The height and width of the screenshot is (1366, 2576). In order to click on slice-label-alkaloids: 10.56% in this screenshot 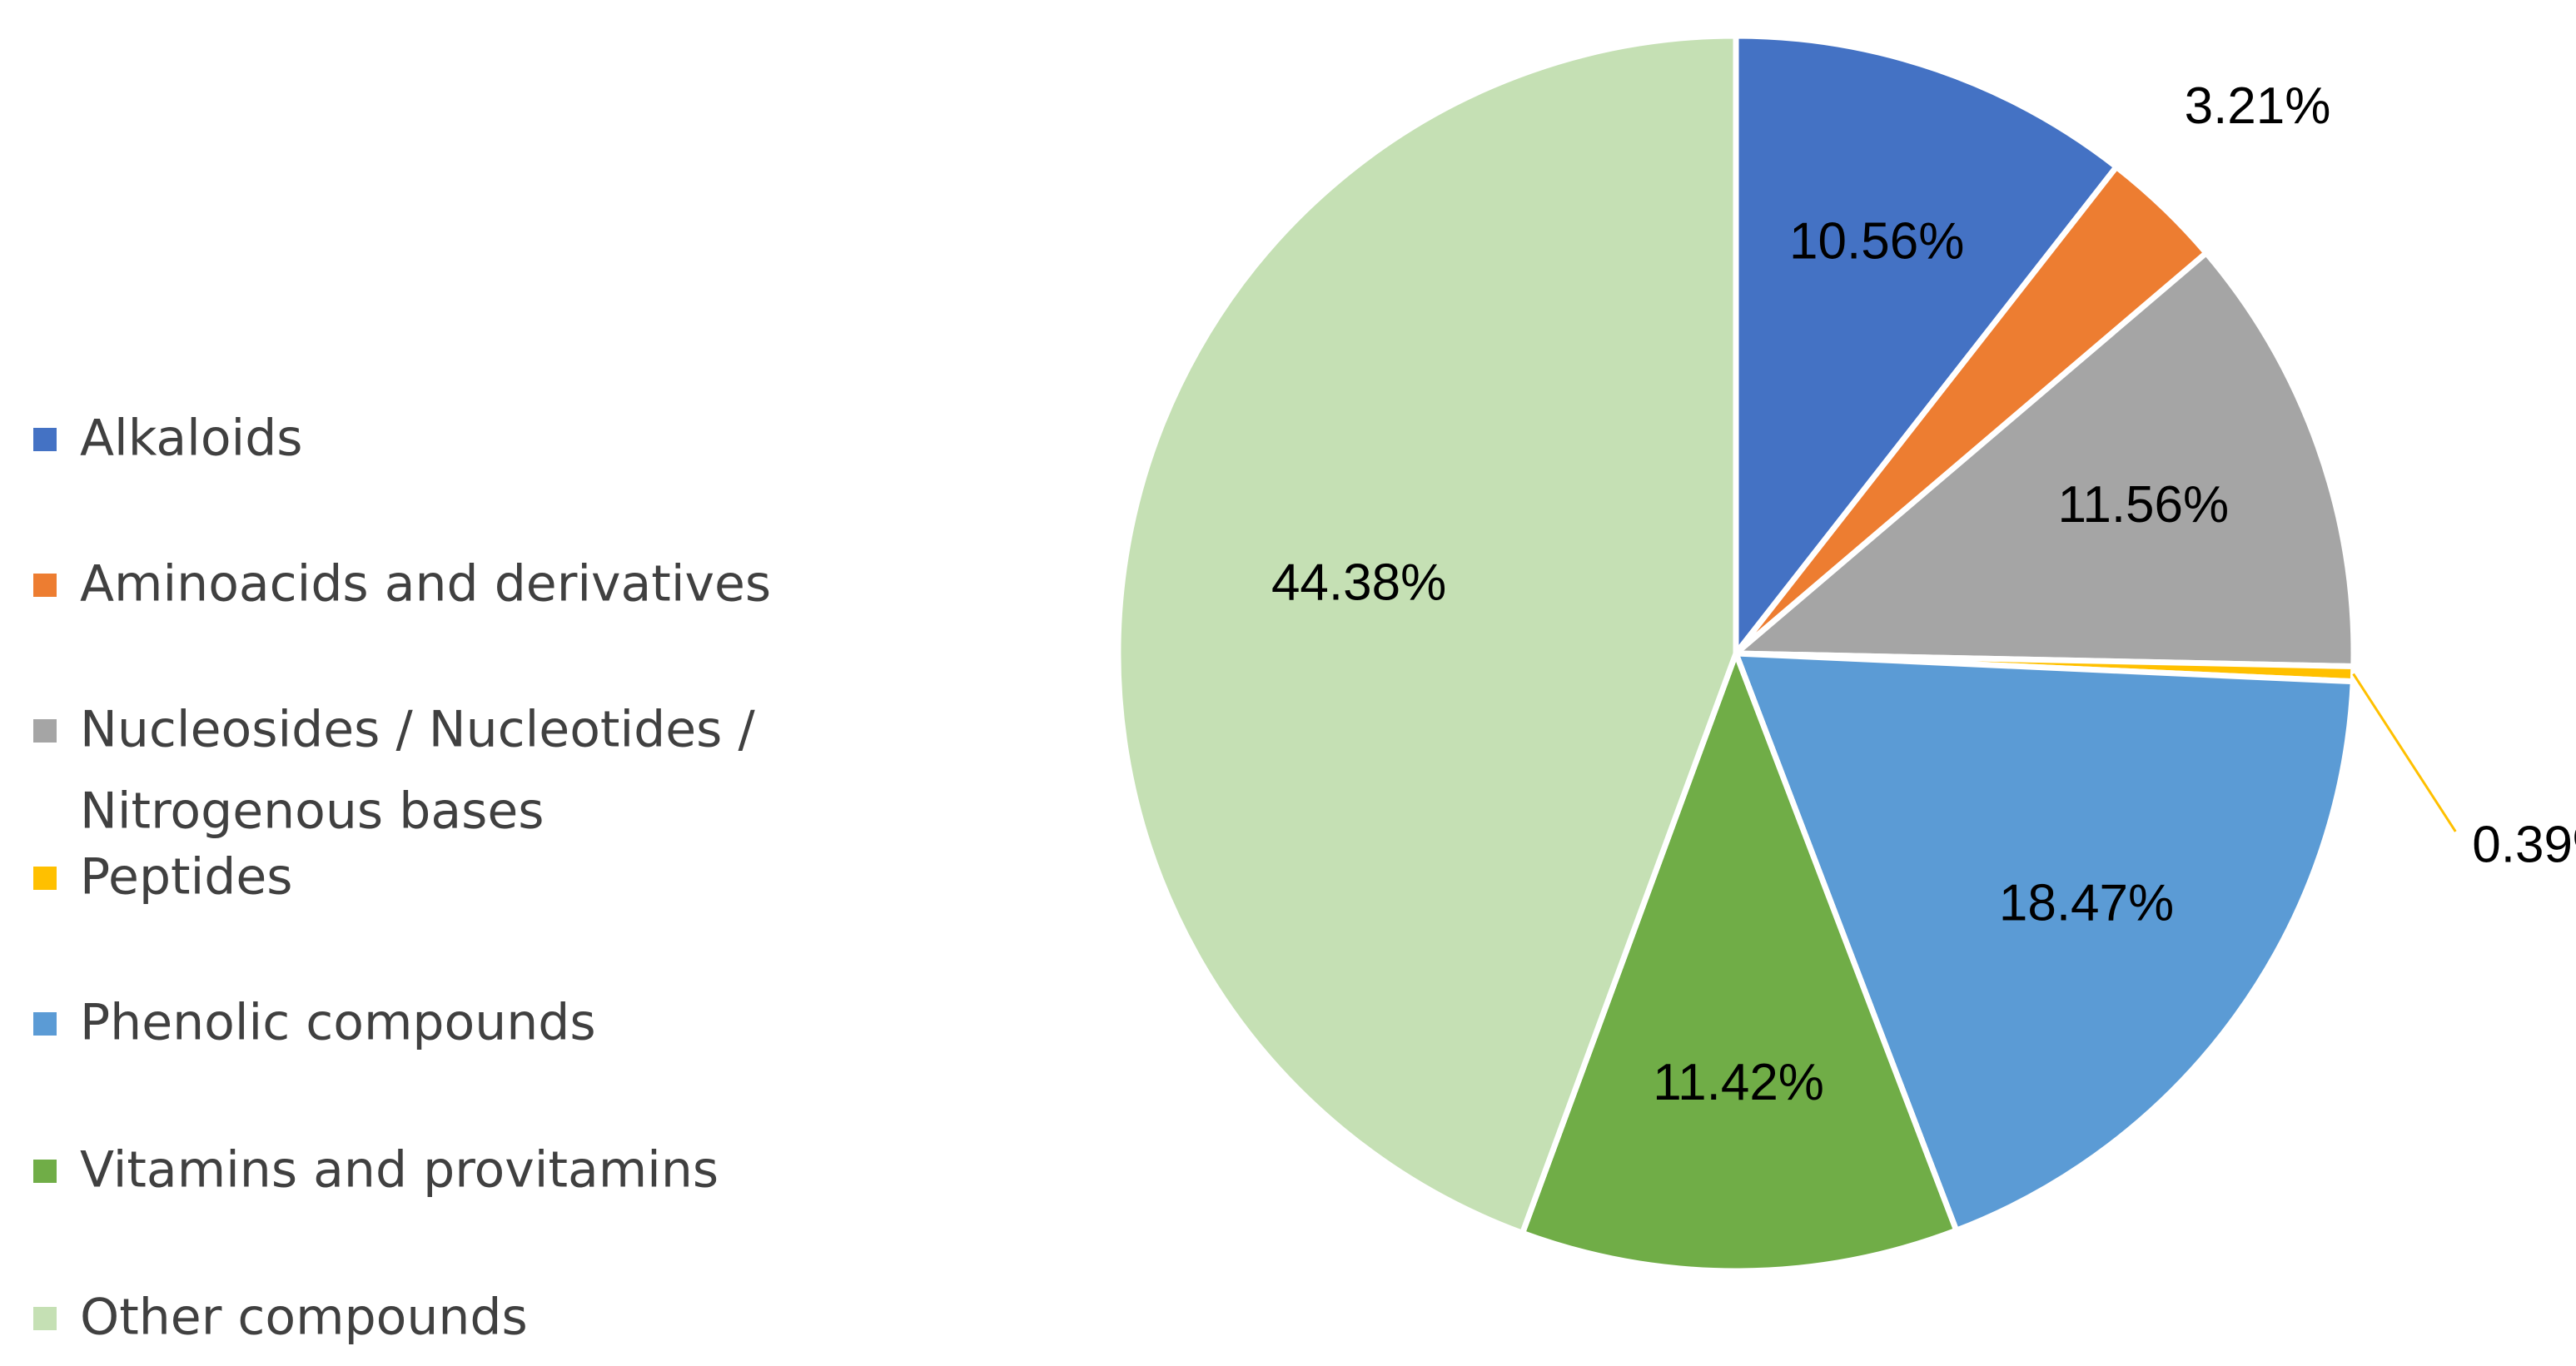, I will do `click(1876, 241)`.